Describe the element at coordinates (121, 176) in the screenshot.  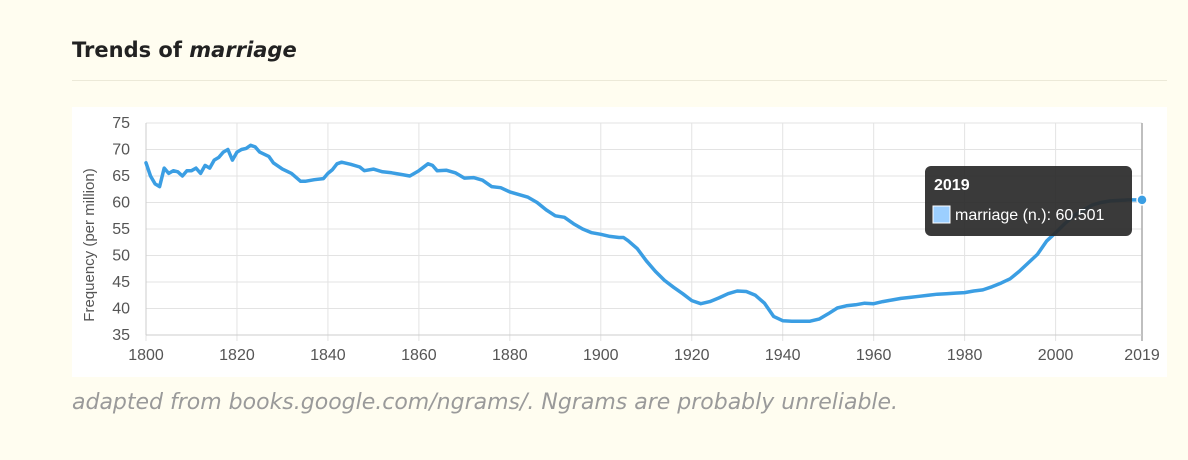
I see `y-tick-label: 65` at that location.